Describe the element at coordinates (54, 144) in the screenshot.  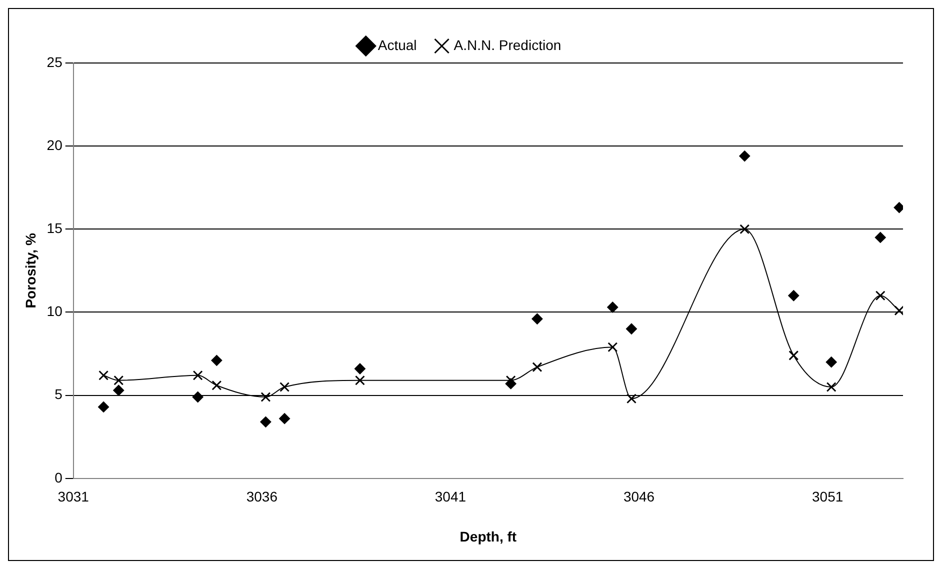
I see `y-tick-label: 20` at that location.